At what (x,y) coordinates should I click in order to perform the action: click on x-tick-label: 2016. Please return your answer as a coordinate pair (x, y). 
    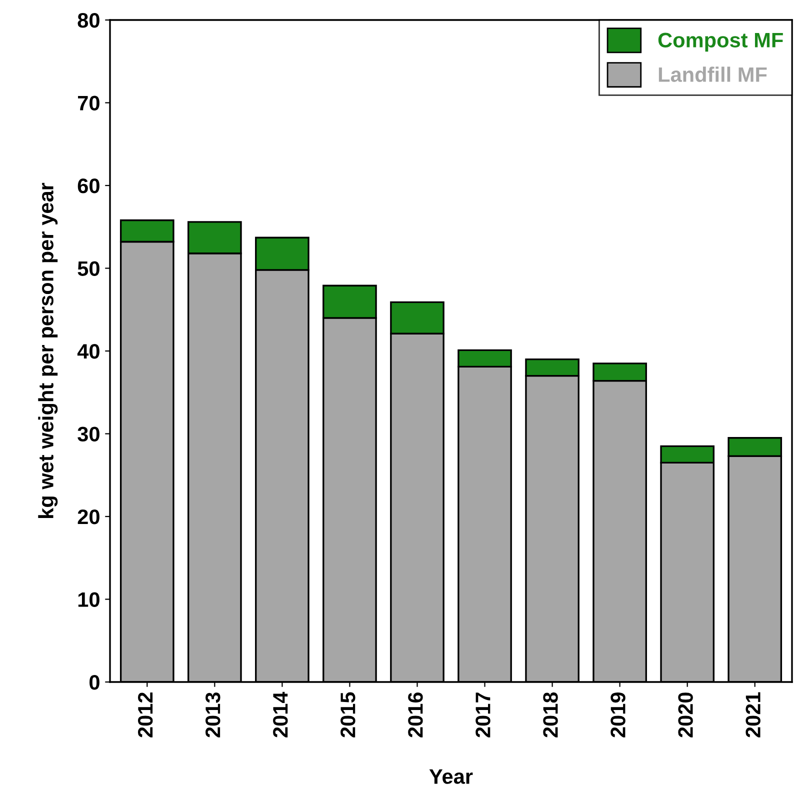
    Looking at the image, I should click on (415, 715).